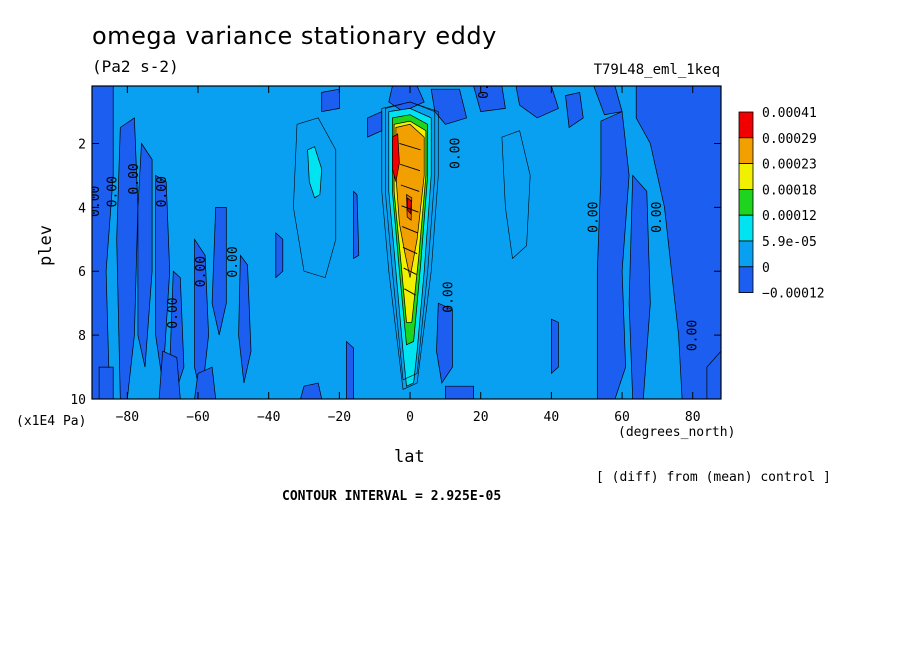 This screenshot has height=654, width=904. I want to click on colorbar-label: 0.00018, so click(789, 190).